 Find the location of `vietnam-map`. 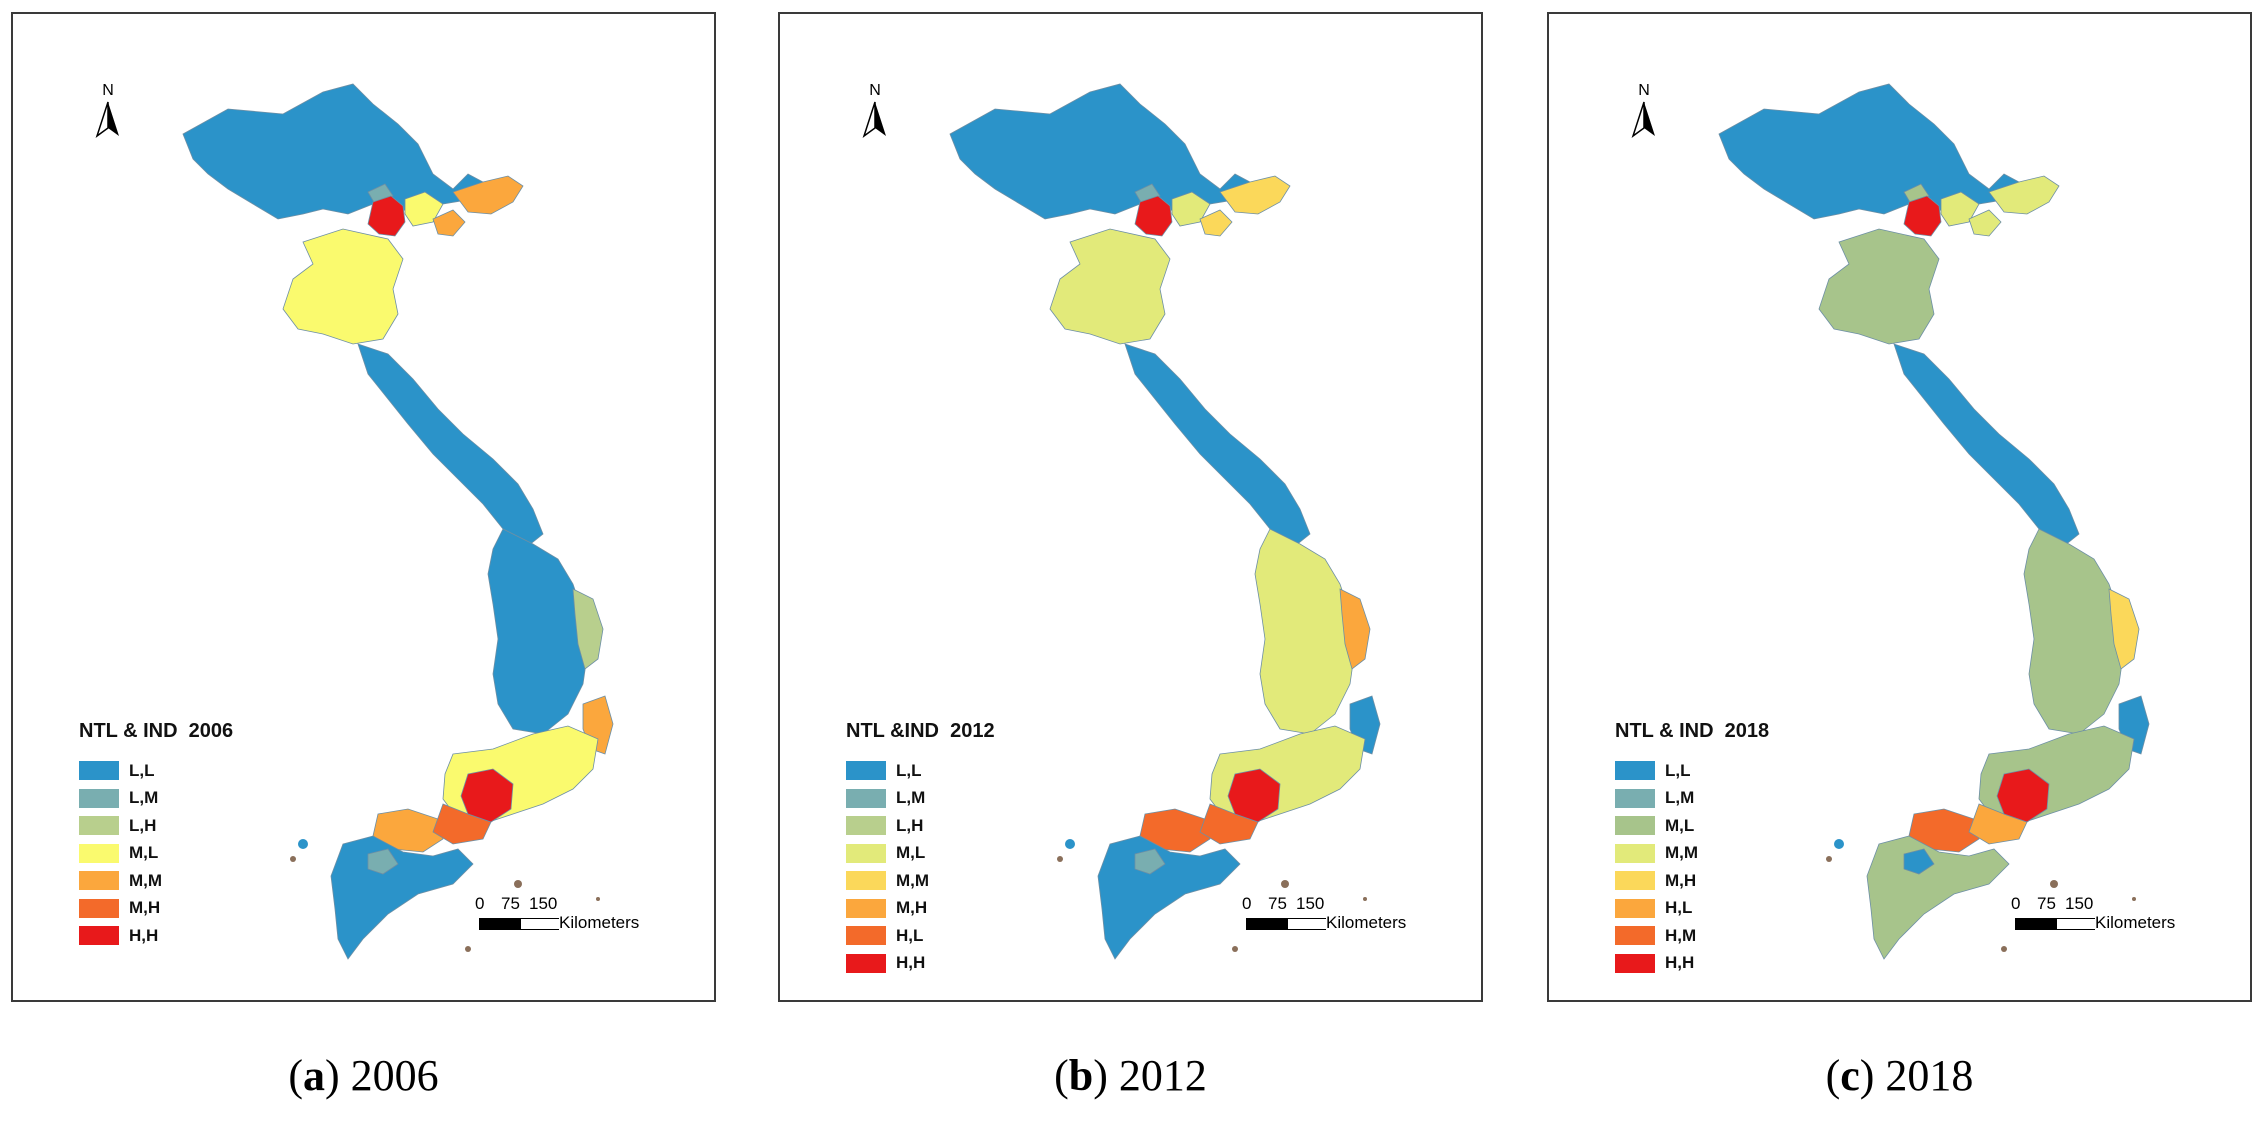

vietnam-map is located at coordinates (398, 521).